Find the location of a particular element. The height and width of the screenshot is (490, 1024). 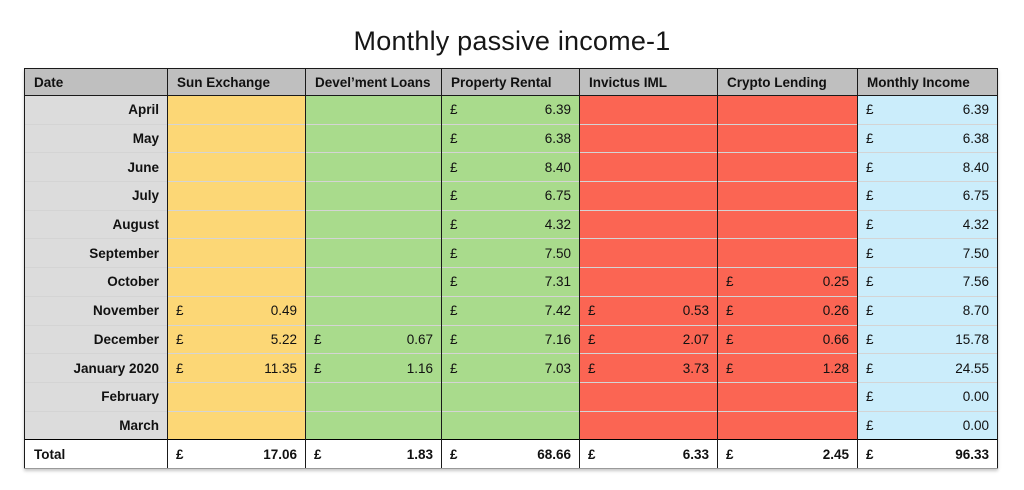

property-rental-cell: £7.42 is located at coordinates (510, 310).